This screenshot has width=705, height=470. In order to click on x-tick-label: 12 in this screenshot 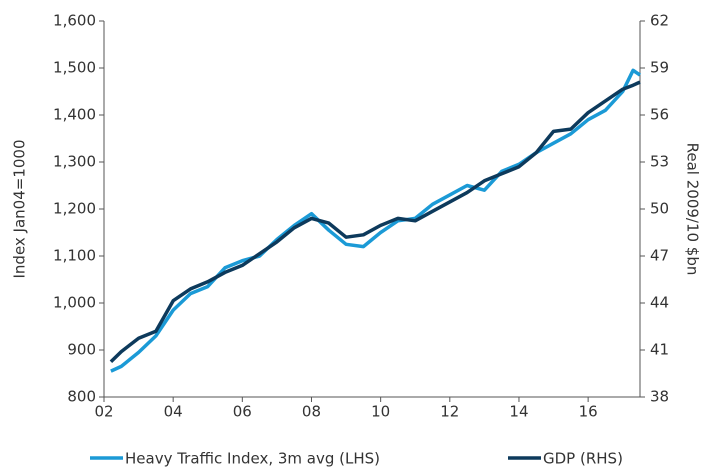, I will do `click(449, 412)`.